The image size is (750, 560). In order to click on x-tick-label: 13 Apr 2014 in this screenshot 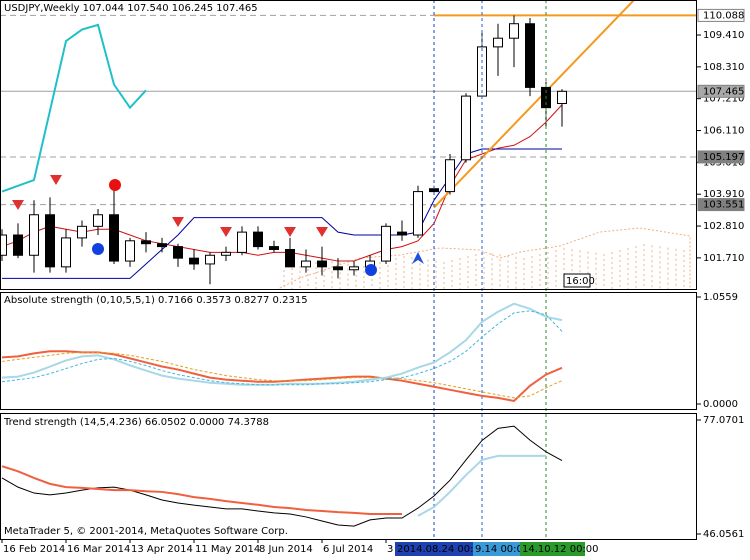, I will do `click(162, 549)`.